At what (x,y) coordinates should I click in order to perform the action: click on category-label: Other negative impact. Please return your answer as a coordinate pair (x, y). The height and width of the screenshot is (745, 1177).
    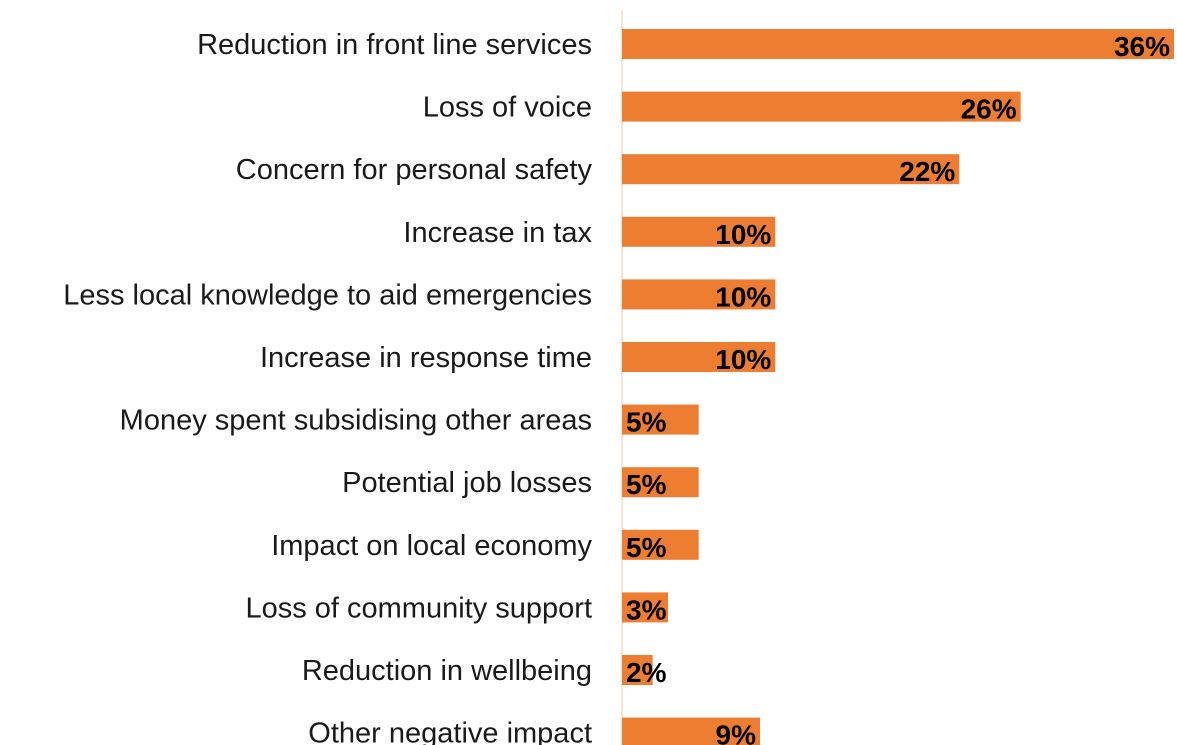
    Looking at the image, I should click on (450, 731).